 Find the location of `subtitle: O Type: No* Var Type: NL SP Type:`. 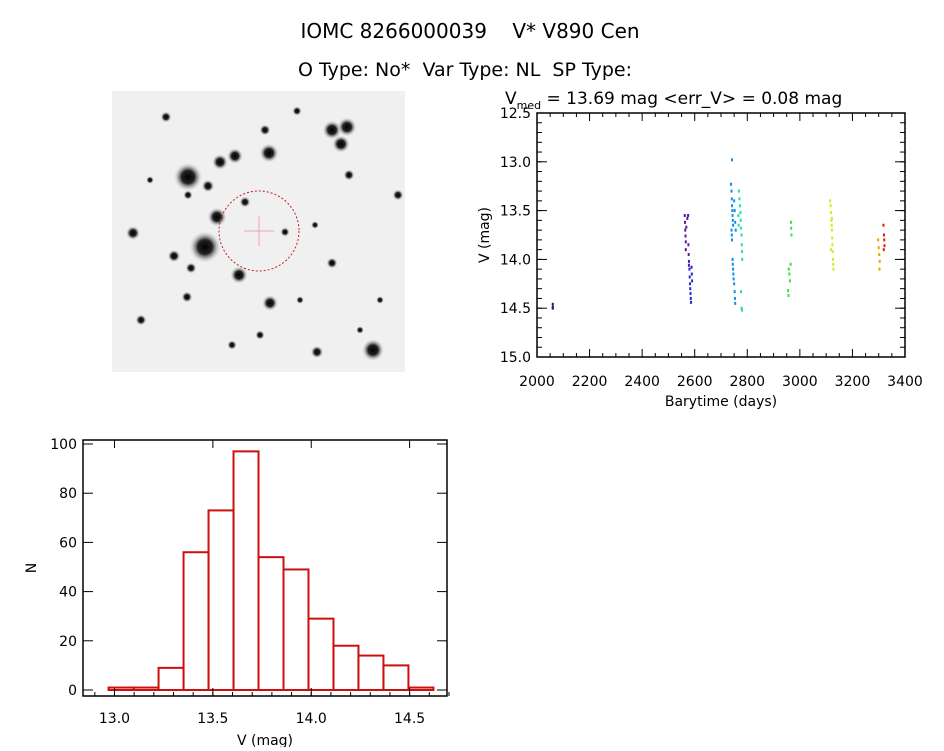

subtitle: O Type: No* Var Type: NL SP Type: is located at coordinates (465, 70).